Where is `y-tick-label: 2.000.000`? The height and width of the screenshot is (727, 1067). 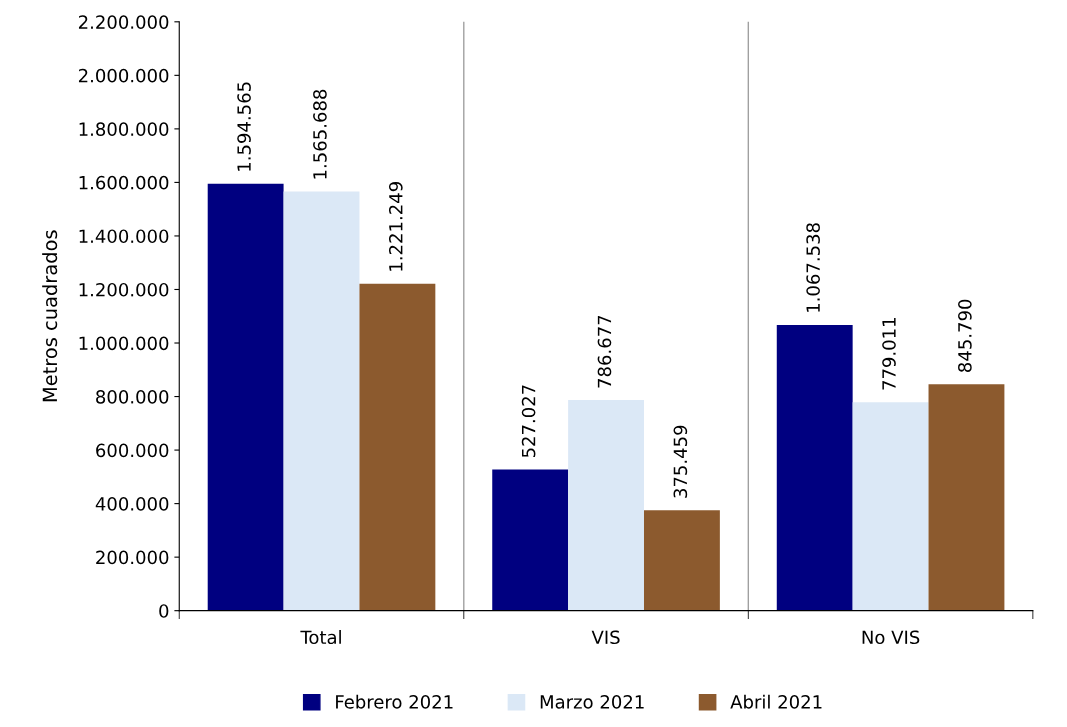
y-tick-label: 2.000.000 is located at coordinates (123, 75).